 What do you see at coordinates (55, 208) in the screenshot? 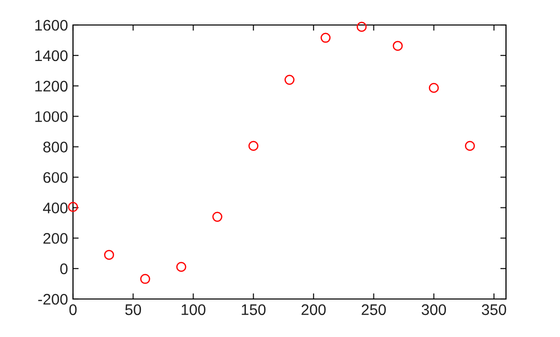
I see `y-tick-label: 400` at bounding box center [55, 208].